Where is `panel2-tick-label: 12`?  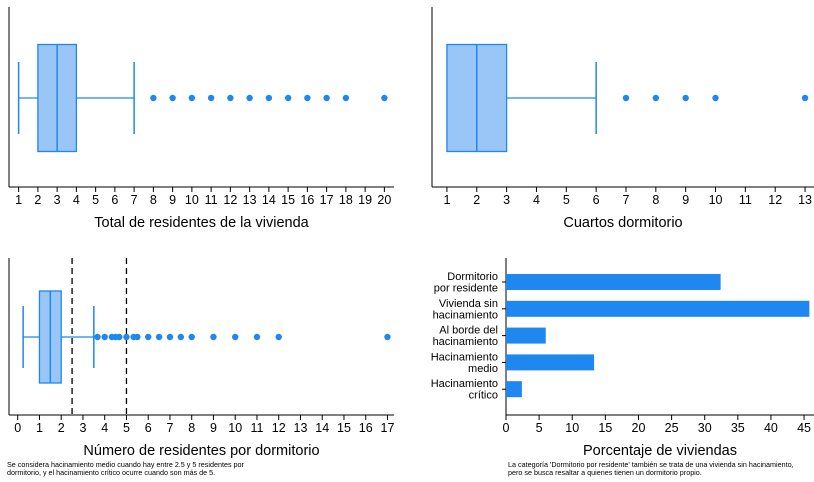
panel2-tick-label: 12 is located at coordinates (775, 200).